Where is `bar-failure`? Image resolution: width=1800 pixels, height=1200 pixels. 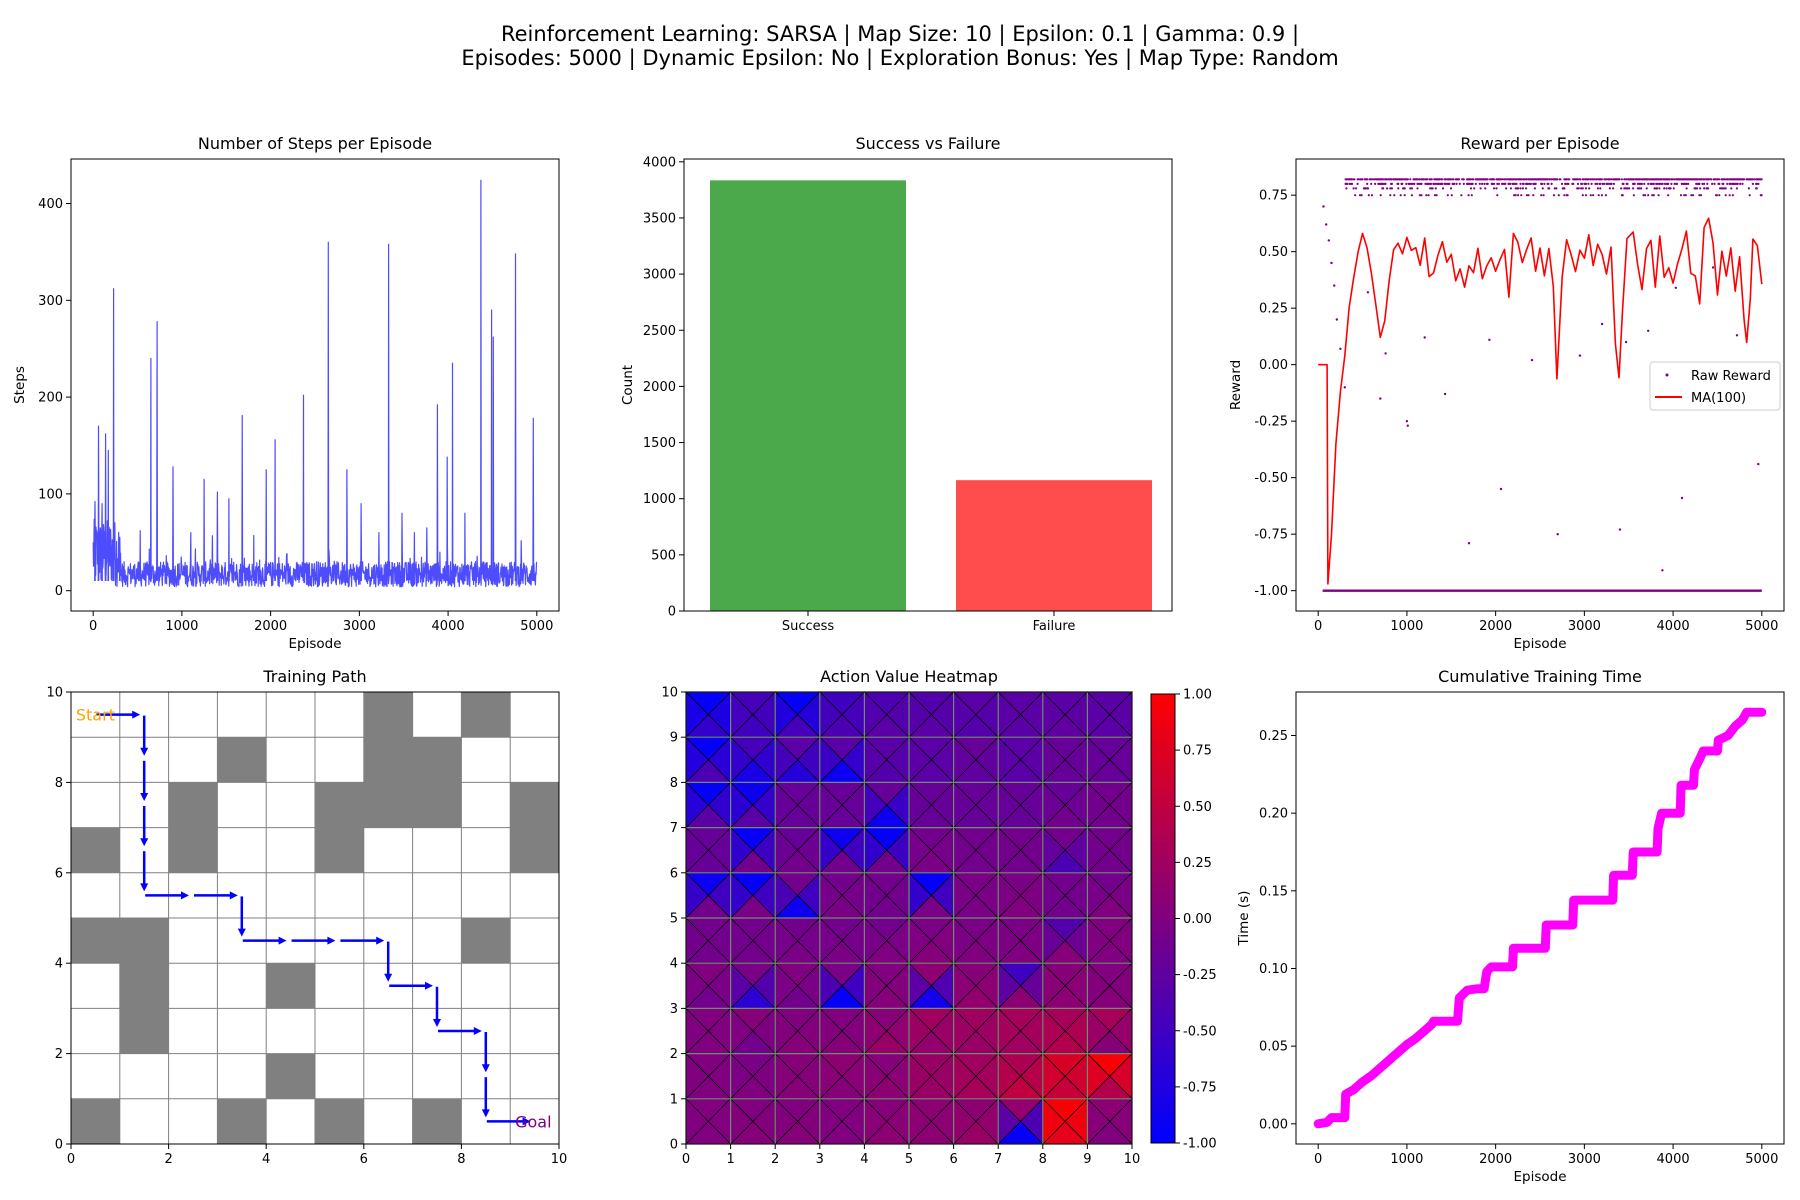
bar-failure is located at coordinates (1054, 545).